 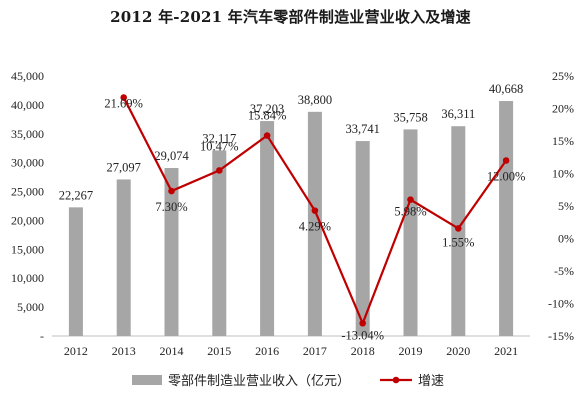 I want to click on left-axis-tick-label: 10,000, so click(x=27, y=278).